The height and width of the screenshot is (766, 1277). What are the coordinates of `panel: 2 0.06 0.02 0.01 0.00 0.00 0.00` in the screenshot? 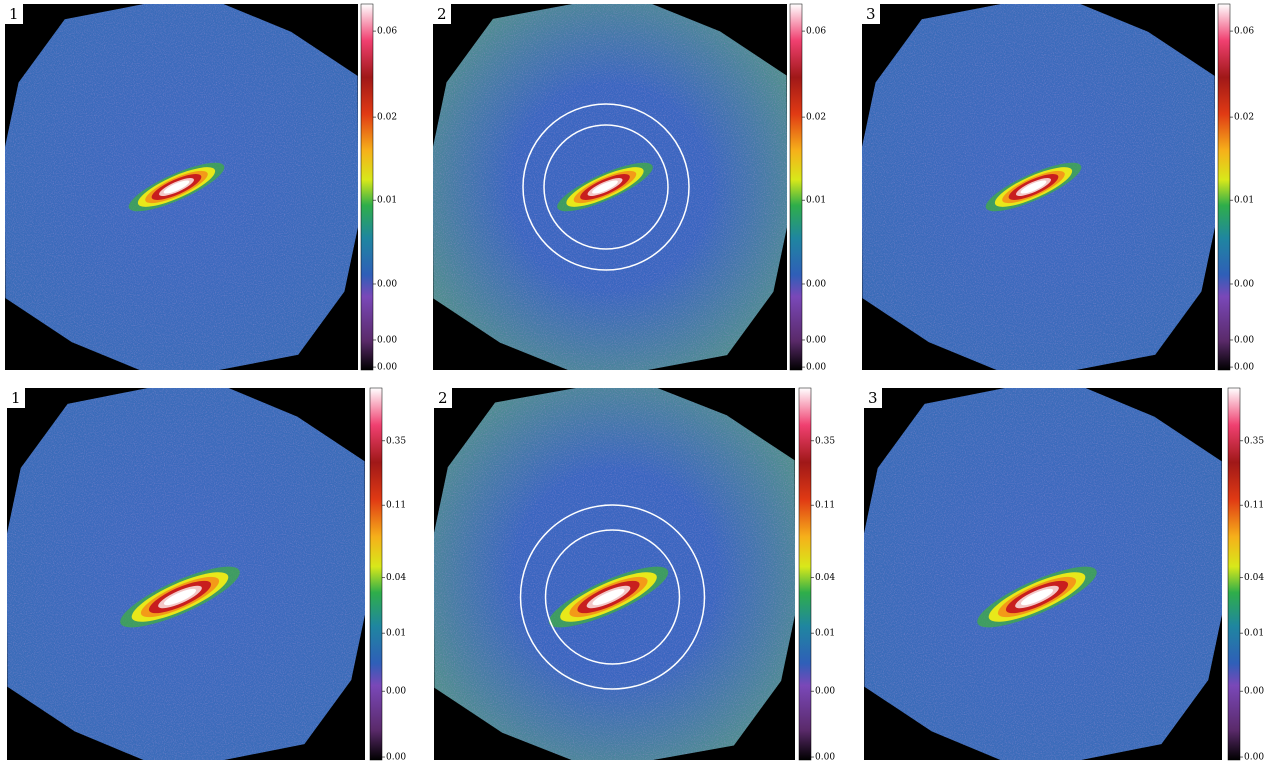 It's located at (629, 188).